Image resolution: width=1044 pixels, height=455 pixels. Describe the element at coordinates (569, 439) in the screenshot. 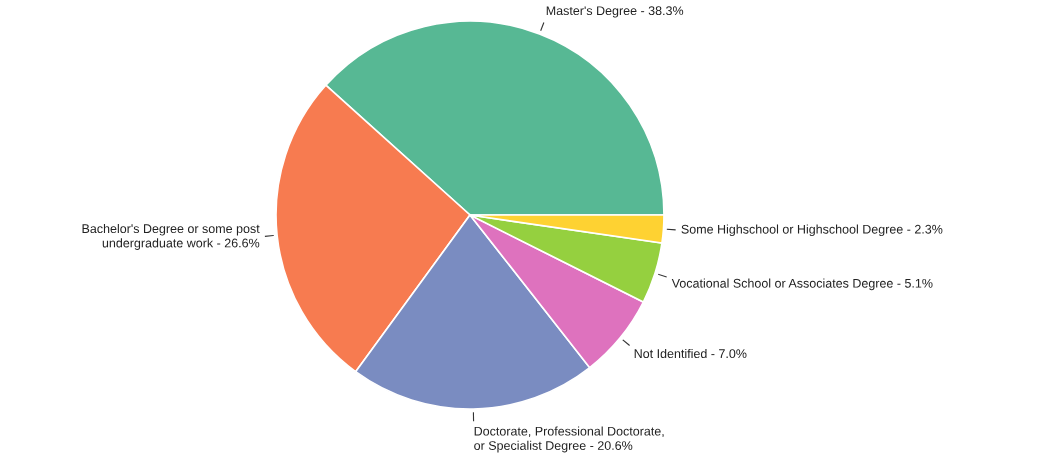

I see `slice-label: Doctorate, Professional Doctorate, or Specialist Degree - 20.6%` at that location.